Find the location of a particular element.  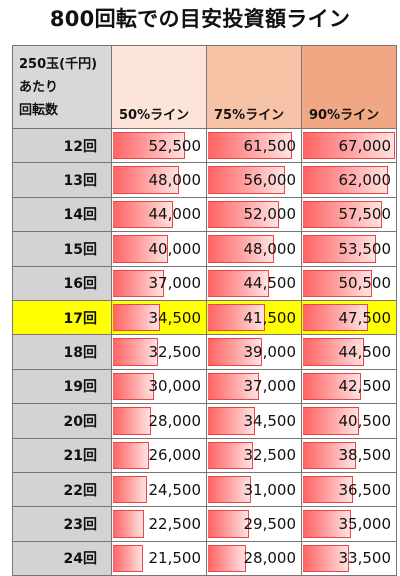

value-cell: 29,500 is located at coordinates (254, 524).